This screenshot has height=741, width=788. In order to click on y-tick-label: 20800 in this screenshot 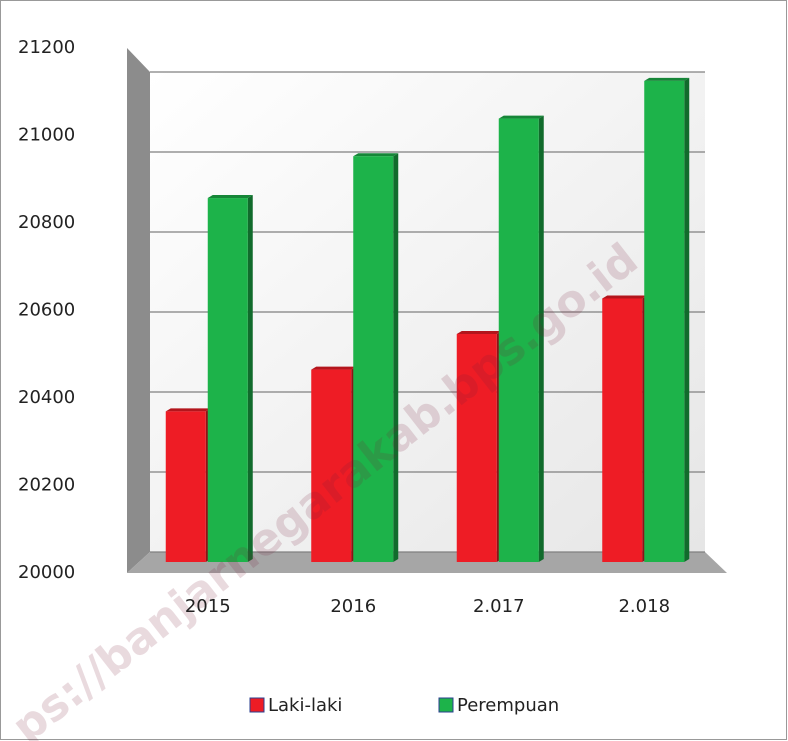, I will do `click(46, 222)`.